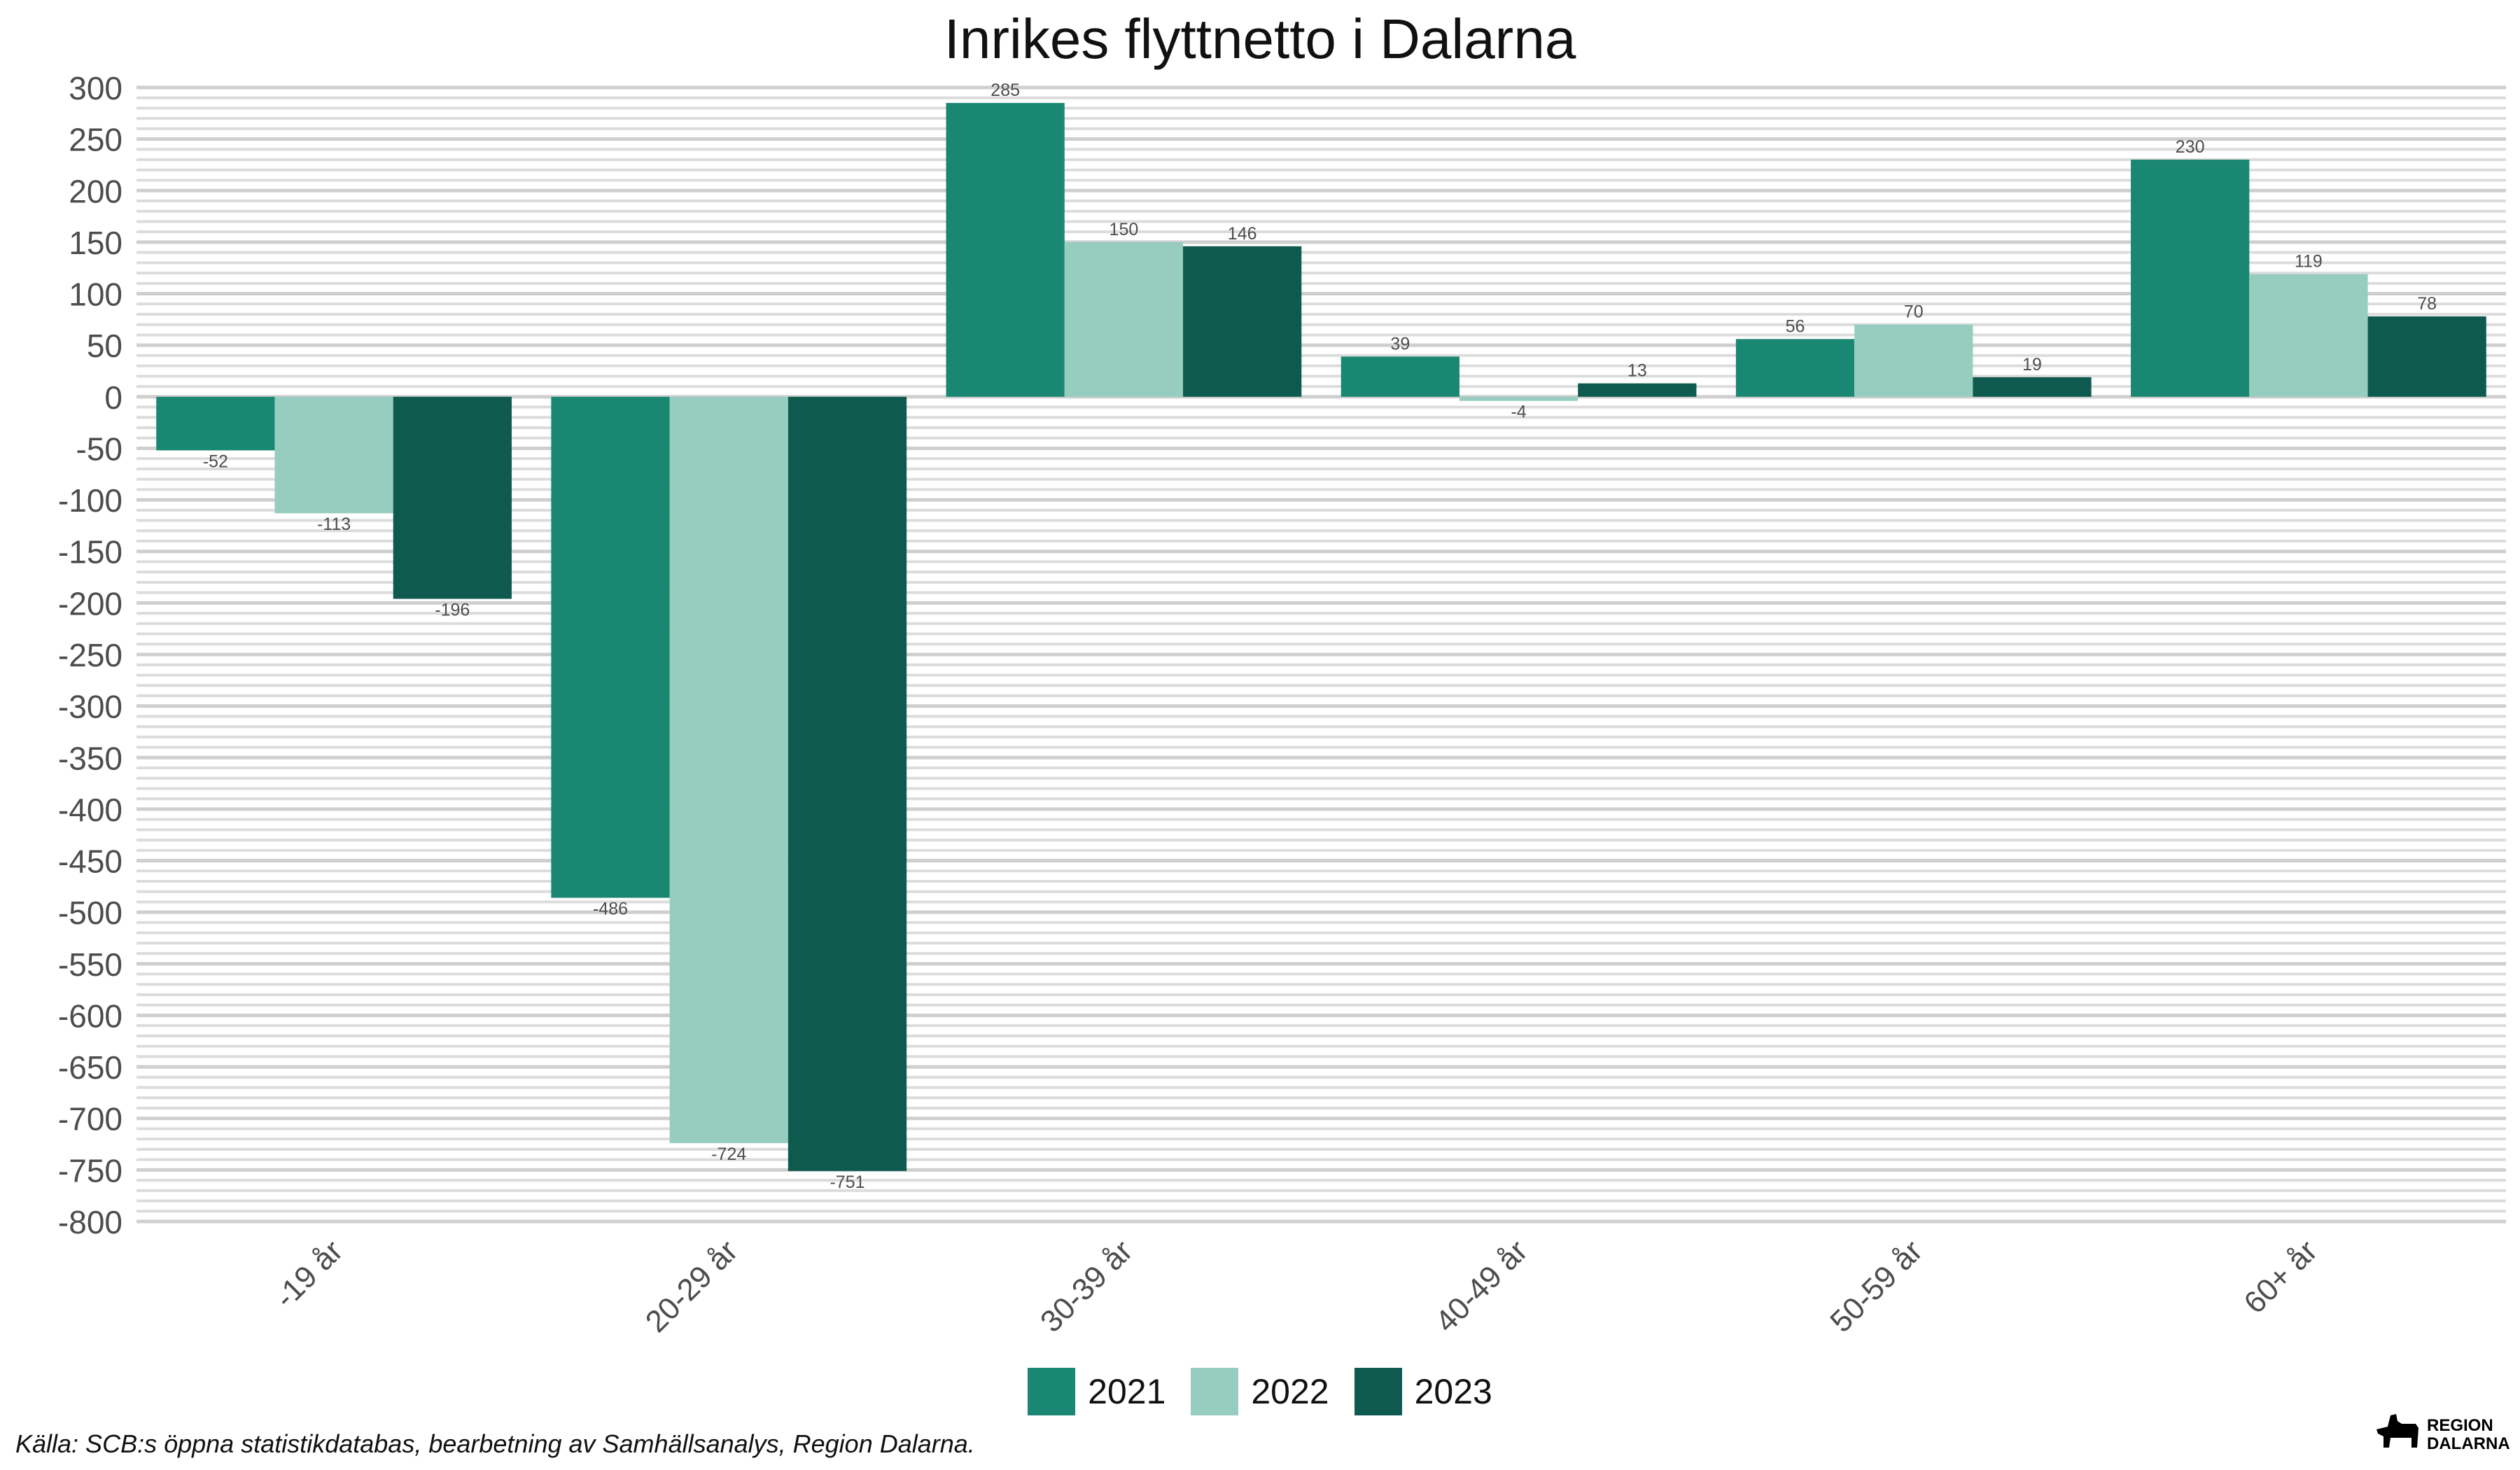  What do you see at coordinates (90, 552) in the screenshot?
I see `y-tick-label: -150` at bounding box center [90, 552].